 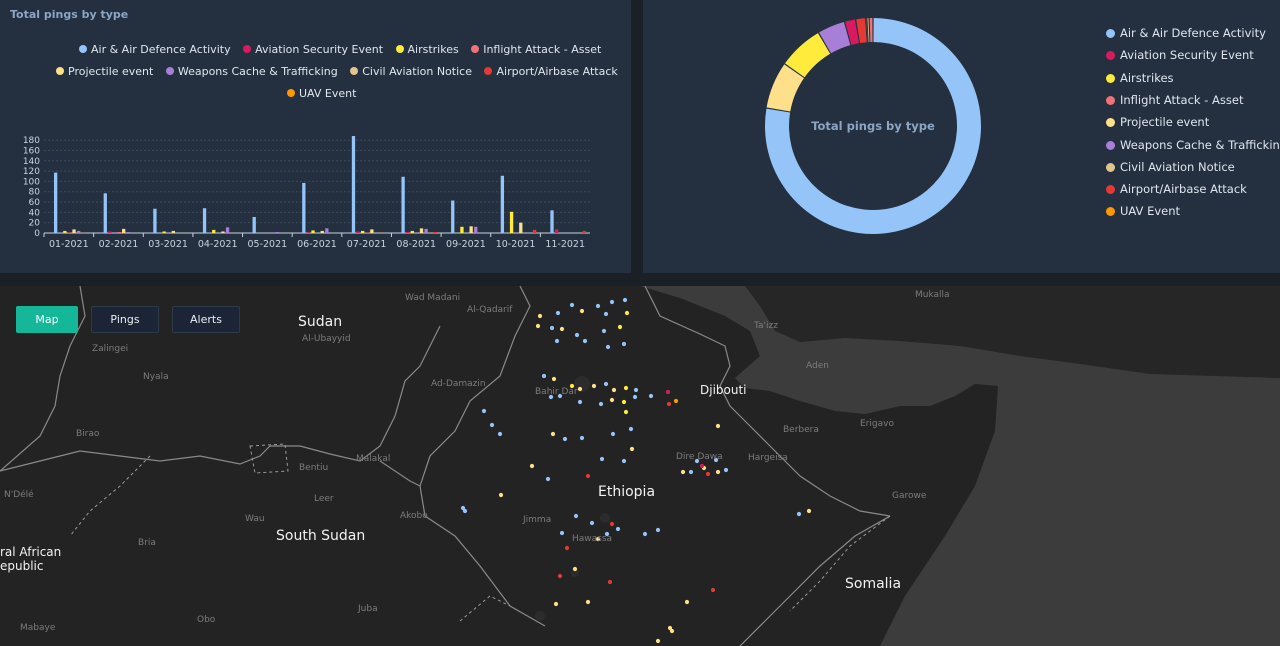 I want to click on map-points, so click(x=636, y=470).